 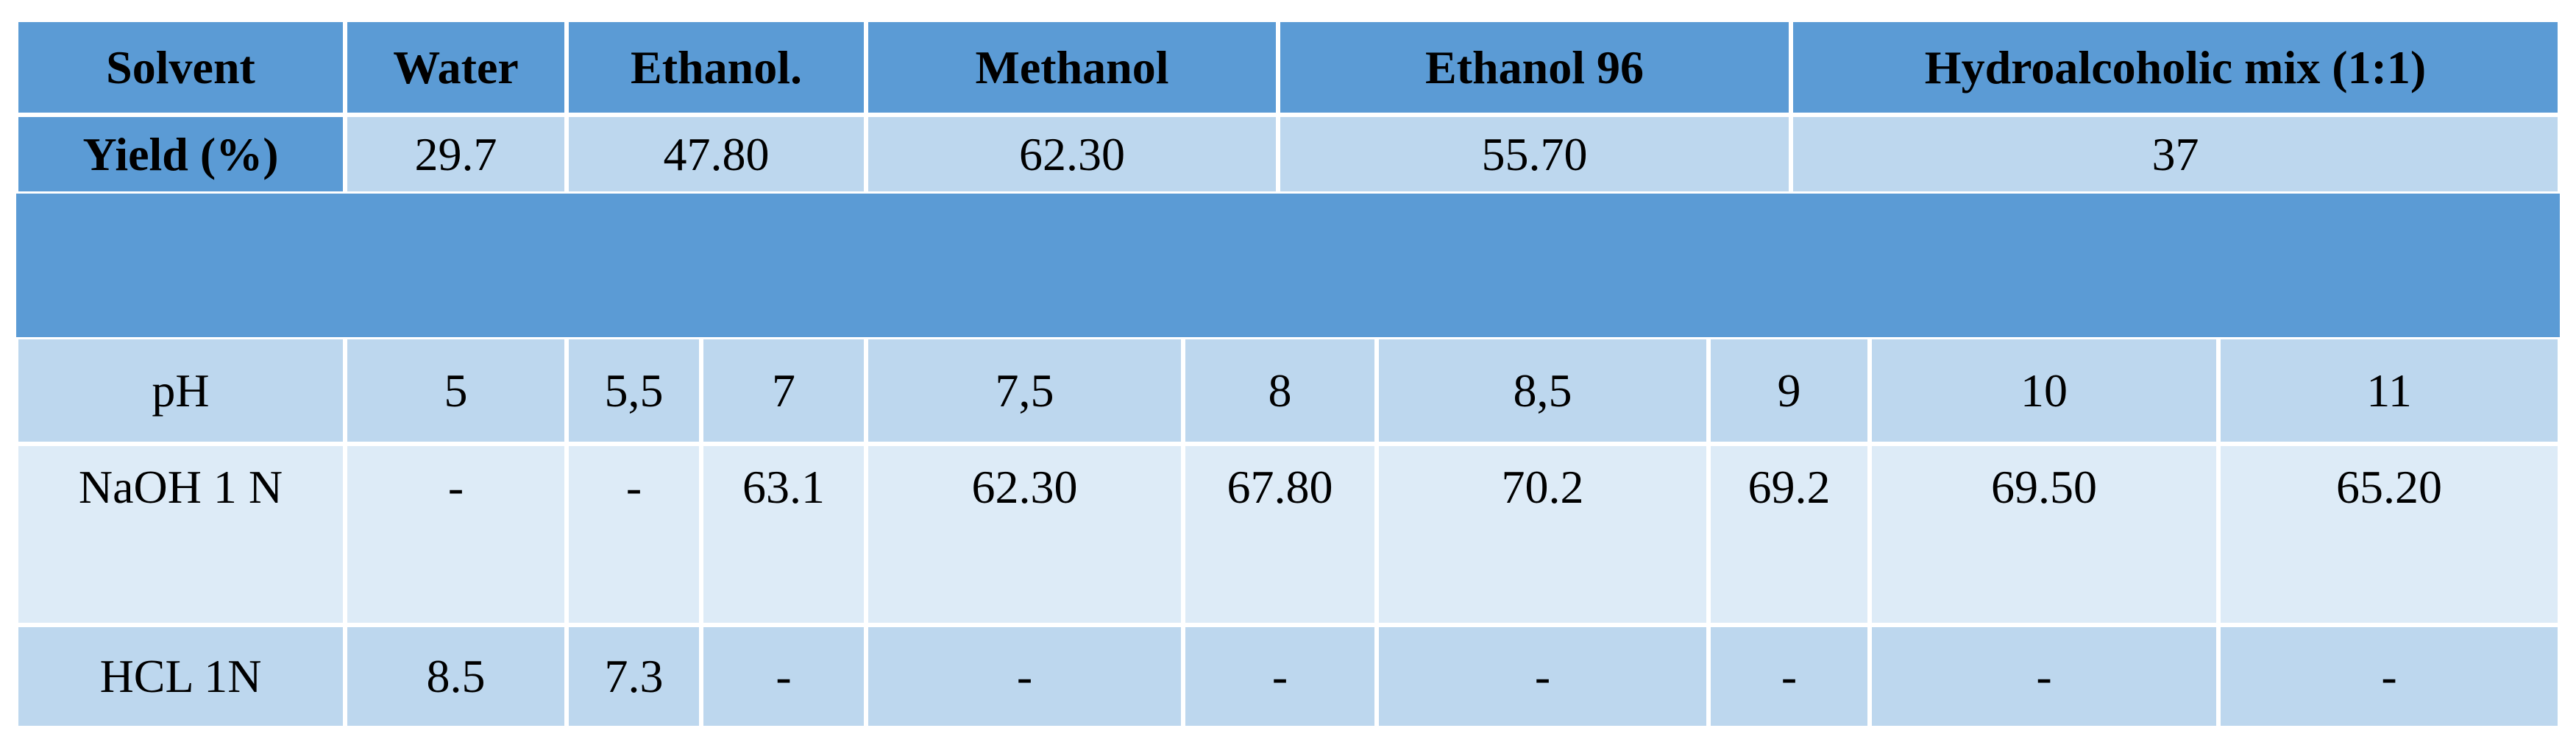 I want to click on row-label: pH, so click(x=180, y=390).